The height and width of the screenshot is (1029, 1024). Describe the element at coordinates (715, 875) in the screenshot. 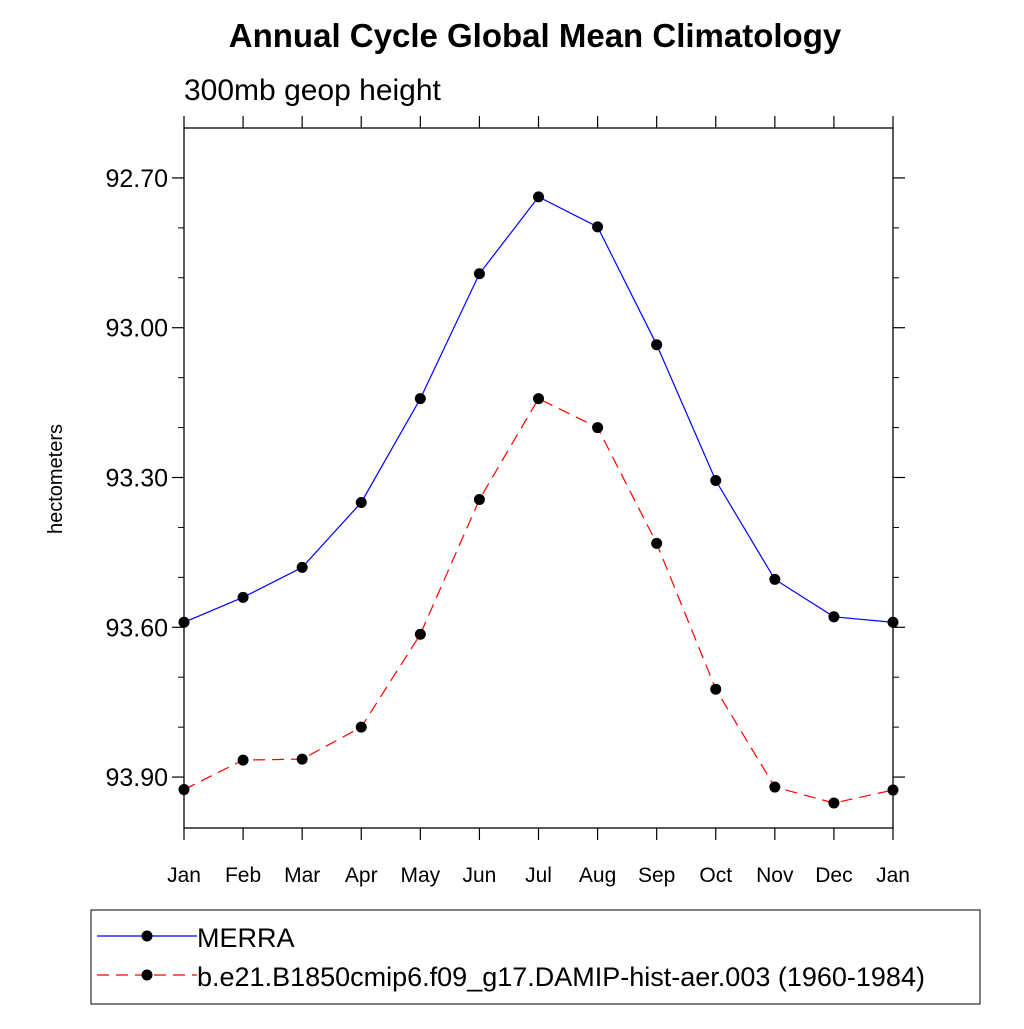

I see `x-tick-label: Oct` at that location.